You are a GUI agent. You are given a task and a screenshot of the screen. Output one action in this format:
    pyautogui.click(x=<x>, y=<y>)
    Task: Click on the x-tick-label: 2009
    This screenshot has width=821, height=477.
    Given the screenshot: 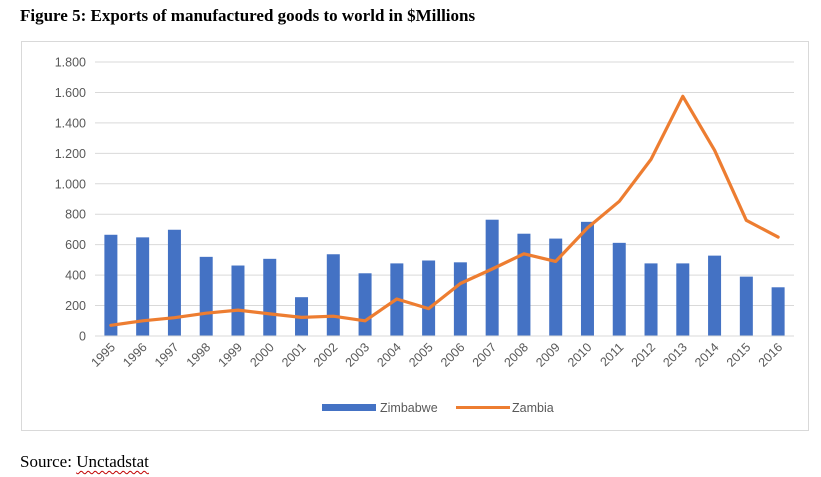 What is the action you would take?
    pyautogui.click(x=548, y=355)
    